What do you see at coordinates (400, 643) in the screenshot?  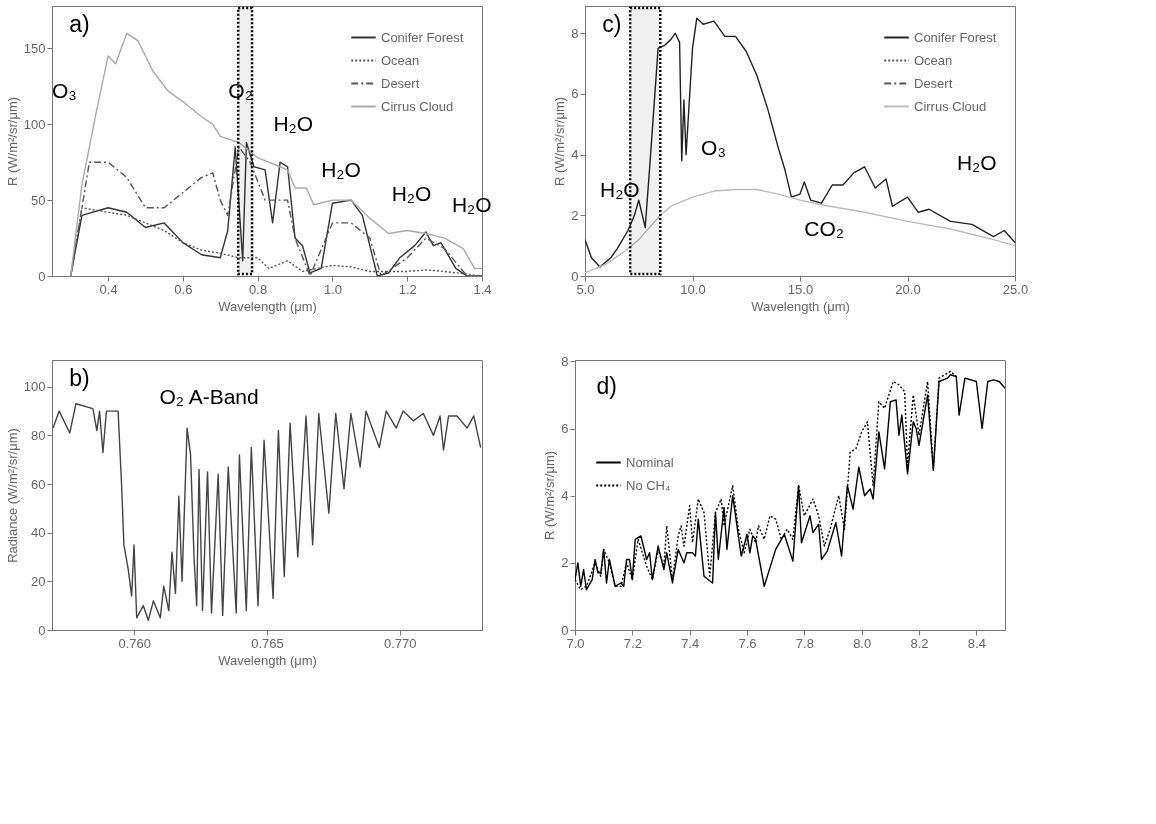 I see `x-tick-label: 0.770` at bounding box center [400, 643].